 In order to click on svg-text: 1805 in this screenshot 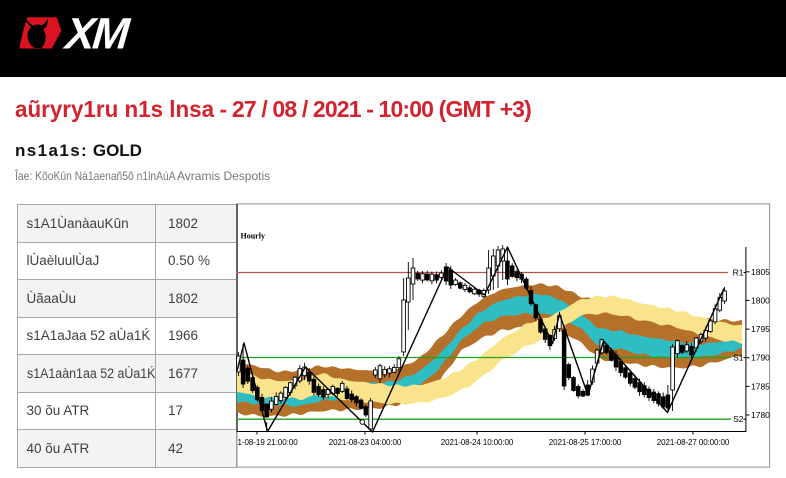, I will do `click(760, 272)`.